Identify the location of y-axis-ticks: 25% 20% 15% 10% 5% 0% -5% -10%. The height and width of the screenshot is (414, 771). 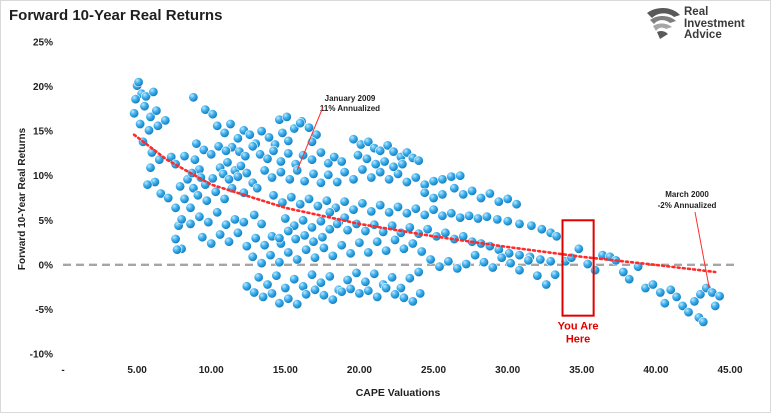
(41, 199).